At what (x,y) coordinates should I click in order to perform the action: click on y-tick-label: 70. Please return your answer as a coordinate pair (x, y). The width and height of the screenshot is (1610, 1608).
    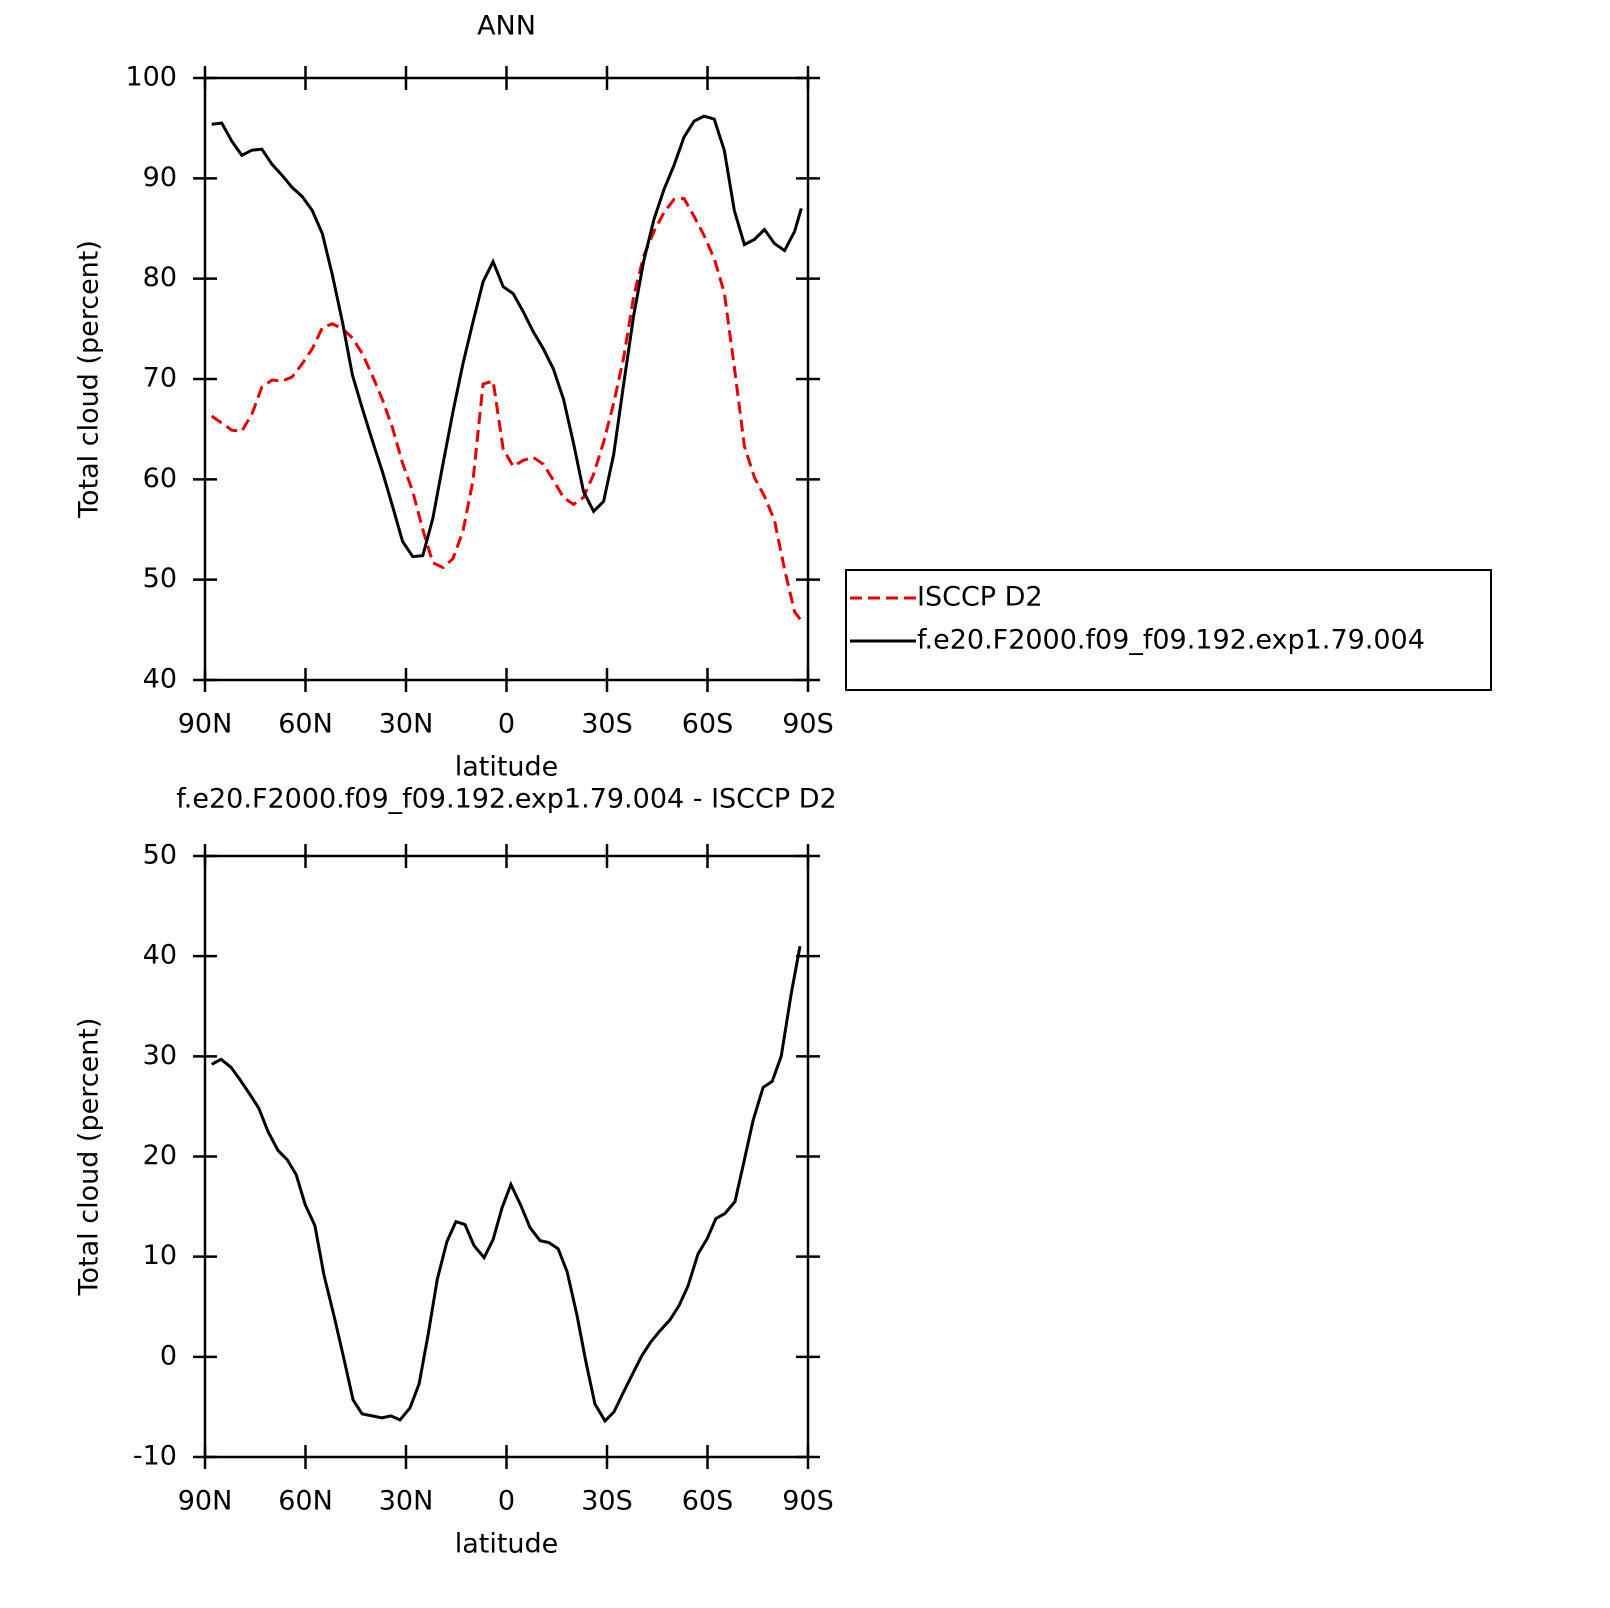
    Looking at the image, I should click on (160, 378).